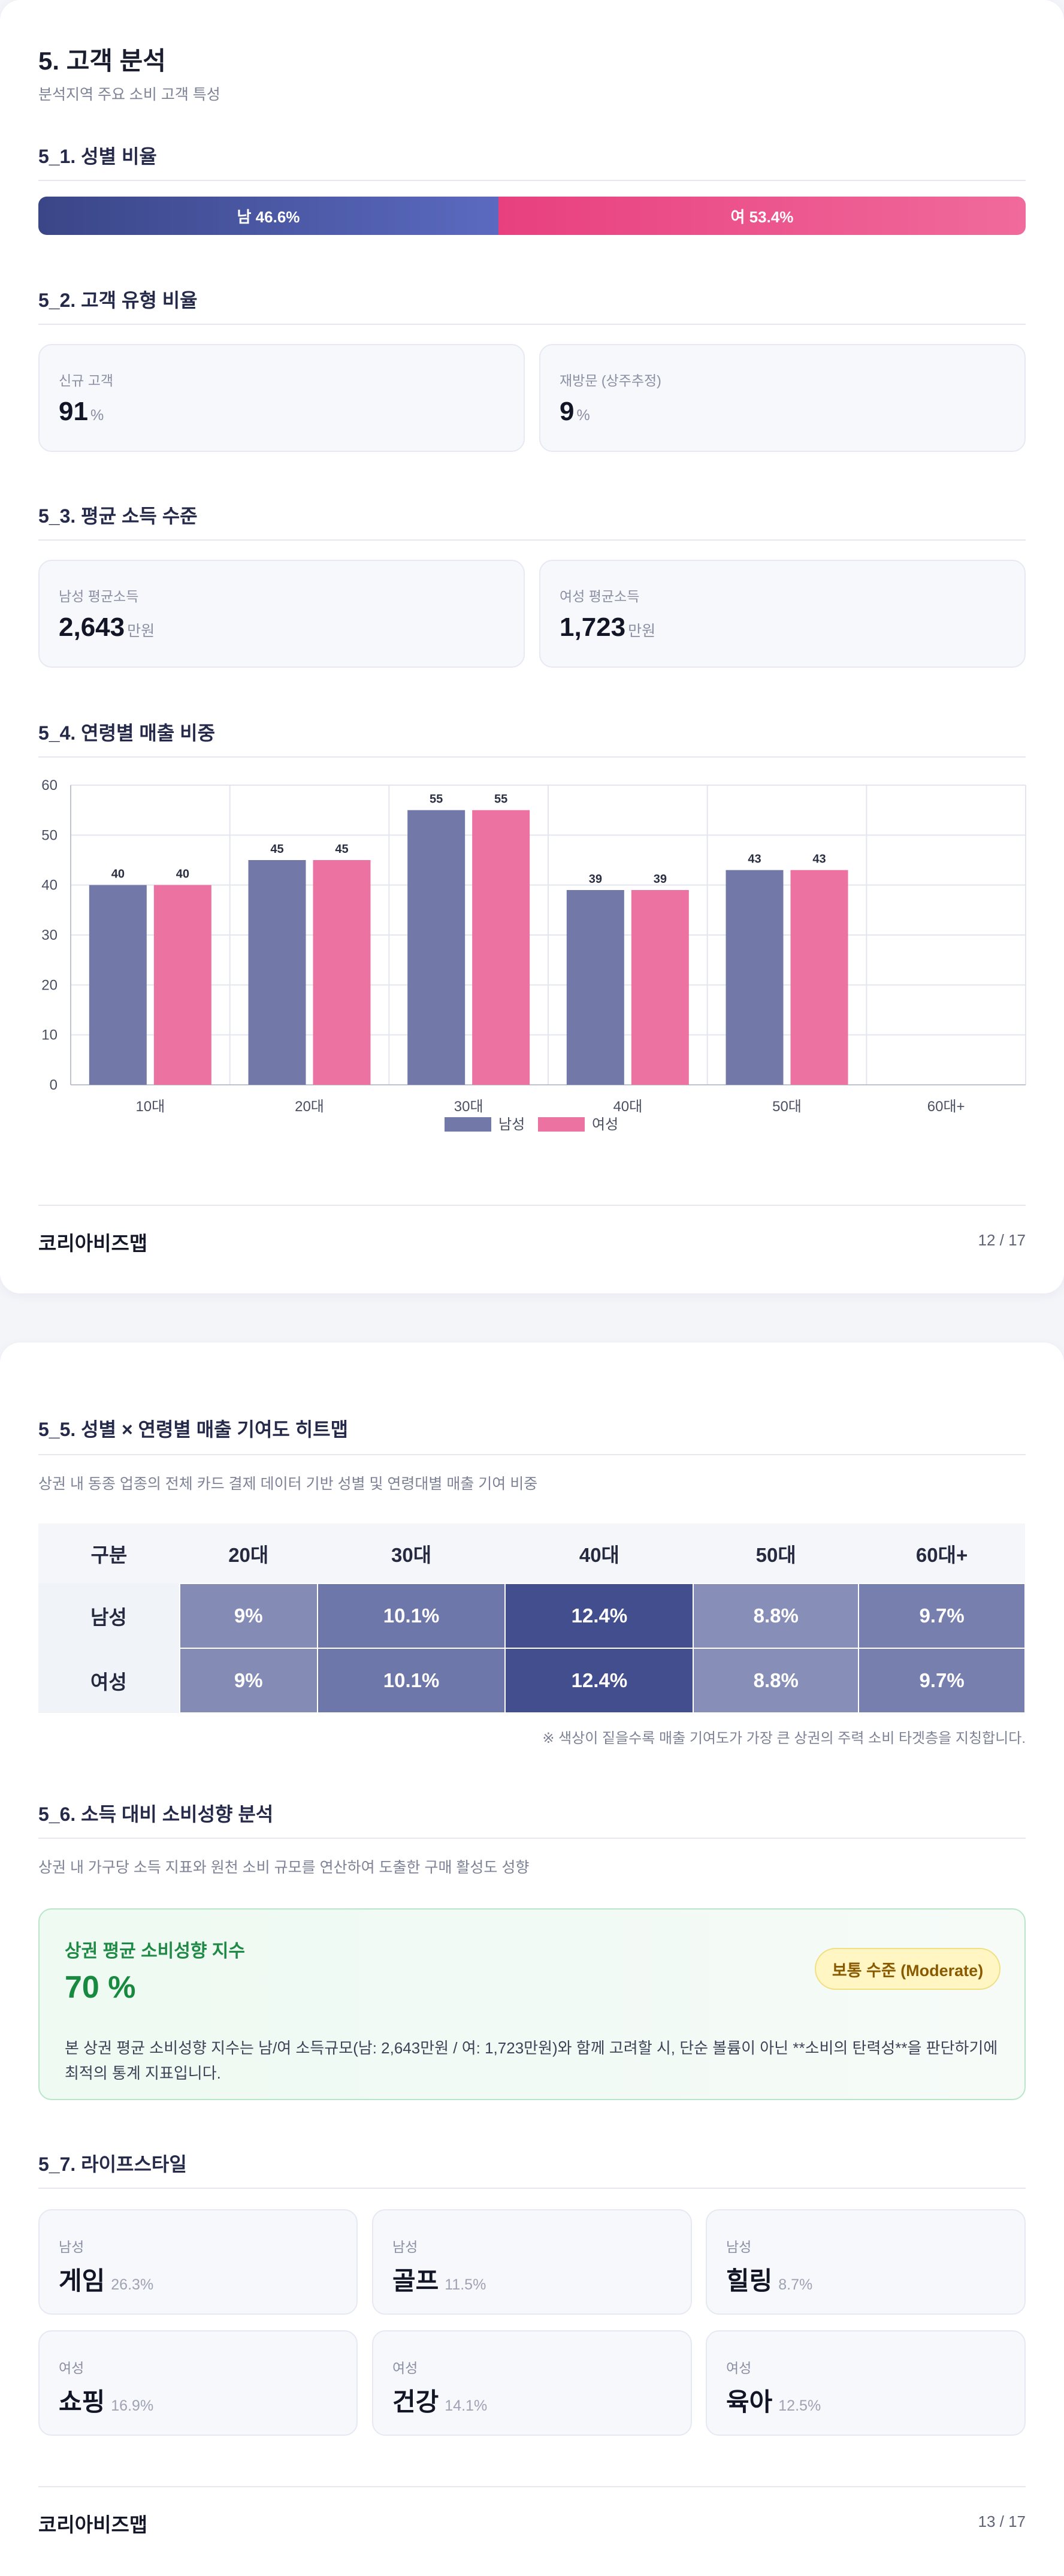 Image resolution: width=1064 pixels, height=2576 pixels. I want to click on heatmap-cell: 12.4%, so click(599, 1681).